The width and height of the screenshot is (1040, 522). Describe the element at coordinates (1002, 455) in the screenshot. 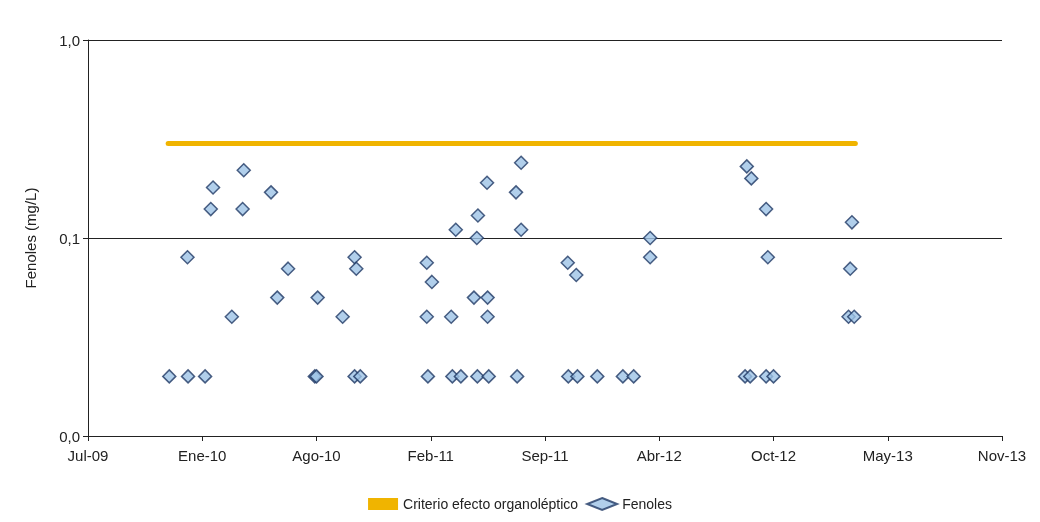

I see `x-tick-label: Nov-13` at that location.